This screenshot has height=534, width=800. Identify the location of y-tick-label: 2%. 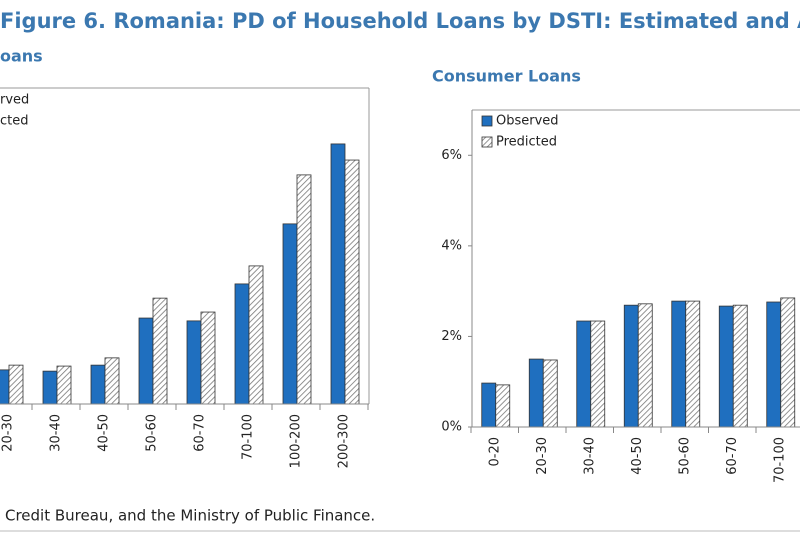
(451, 336).